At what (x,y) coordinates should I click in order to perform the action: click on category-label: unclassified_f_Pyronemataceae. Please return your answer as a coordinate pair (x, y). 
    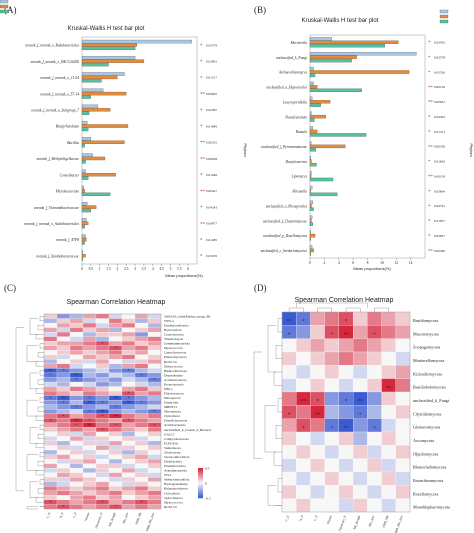
    Looking at the image, I should click on (284, 147).